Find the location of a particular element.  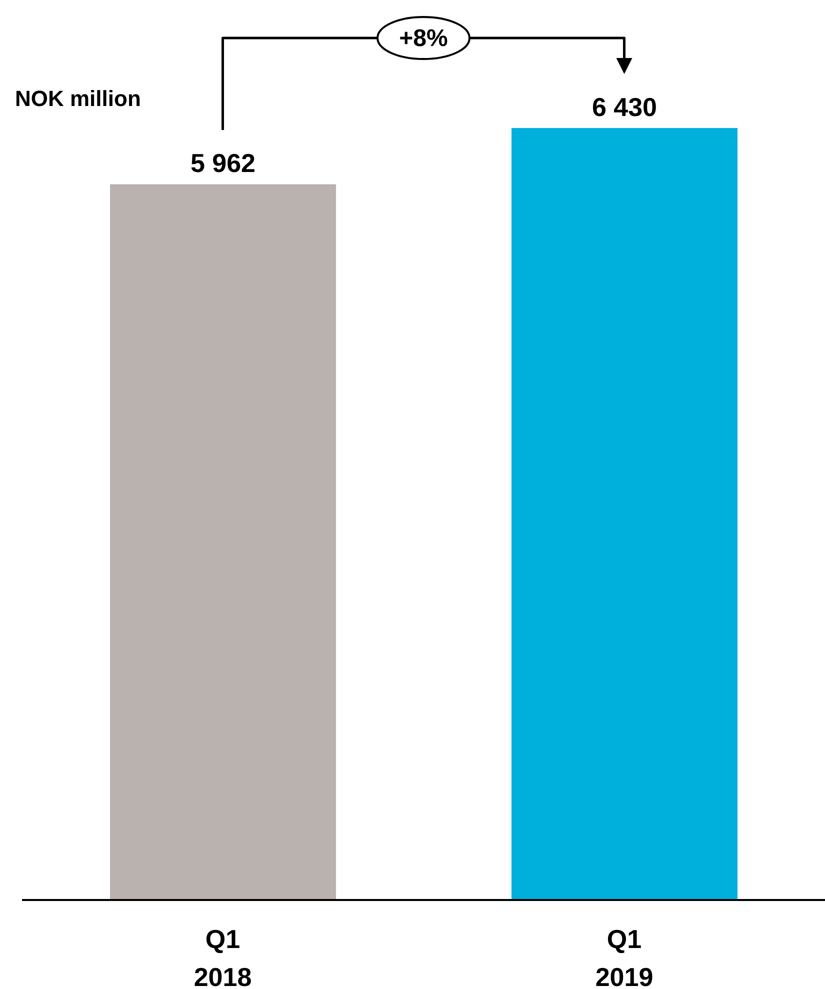

x-tick-label: Q1 2019 is located at coordinates (624, 956).